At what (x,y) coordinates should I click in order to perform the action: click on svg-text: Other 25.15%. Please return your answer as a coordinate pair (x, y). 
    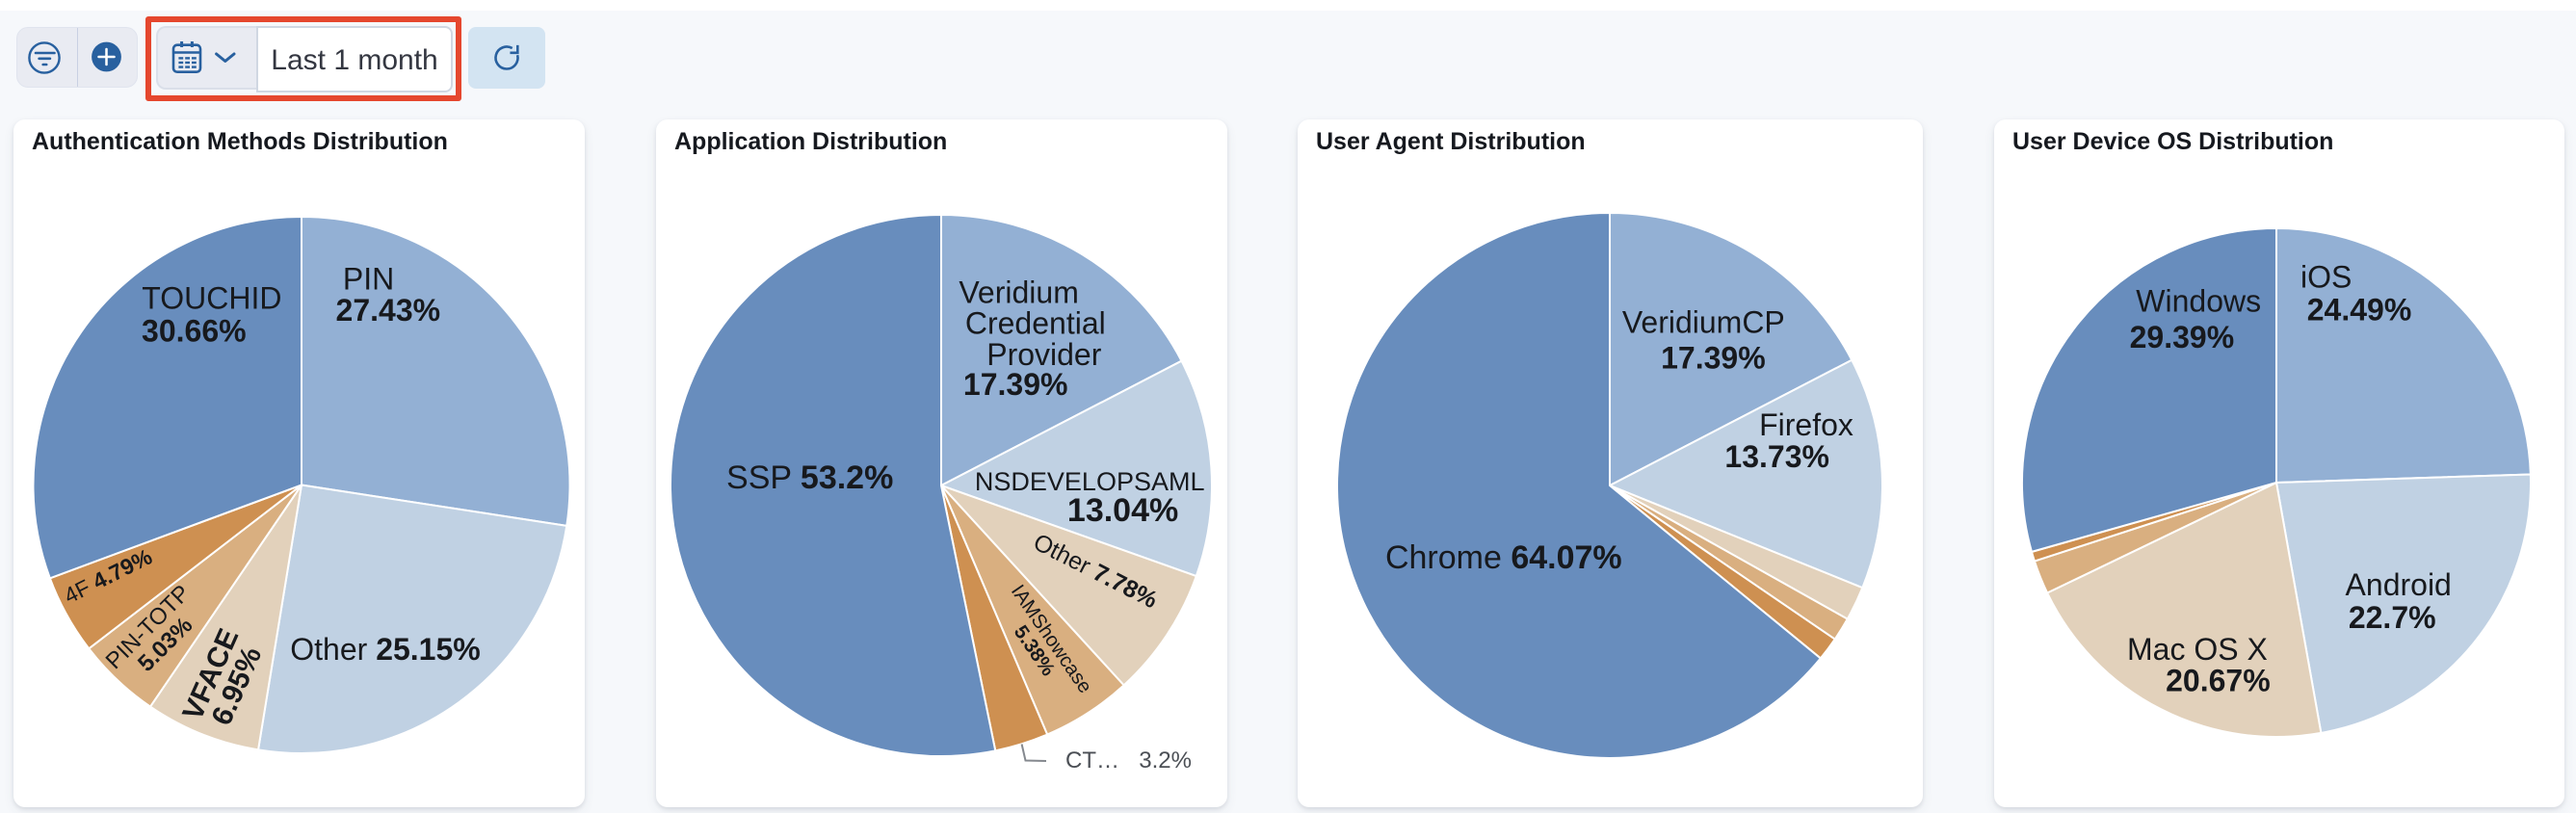
    Looking at the image, I should click on (385, 649).